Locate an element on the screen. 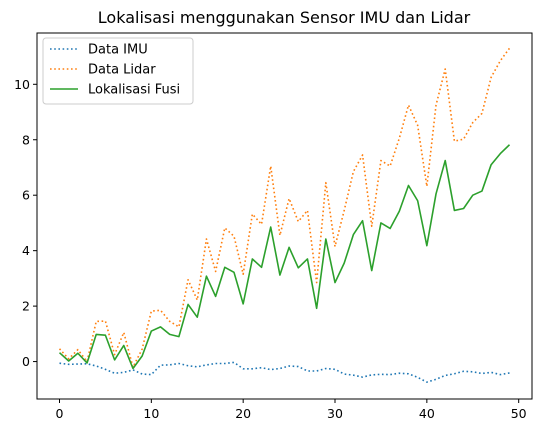  legend: Data IMU Data Lidar Lokalisasi Fusi is located at coordinates (118, 71).